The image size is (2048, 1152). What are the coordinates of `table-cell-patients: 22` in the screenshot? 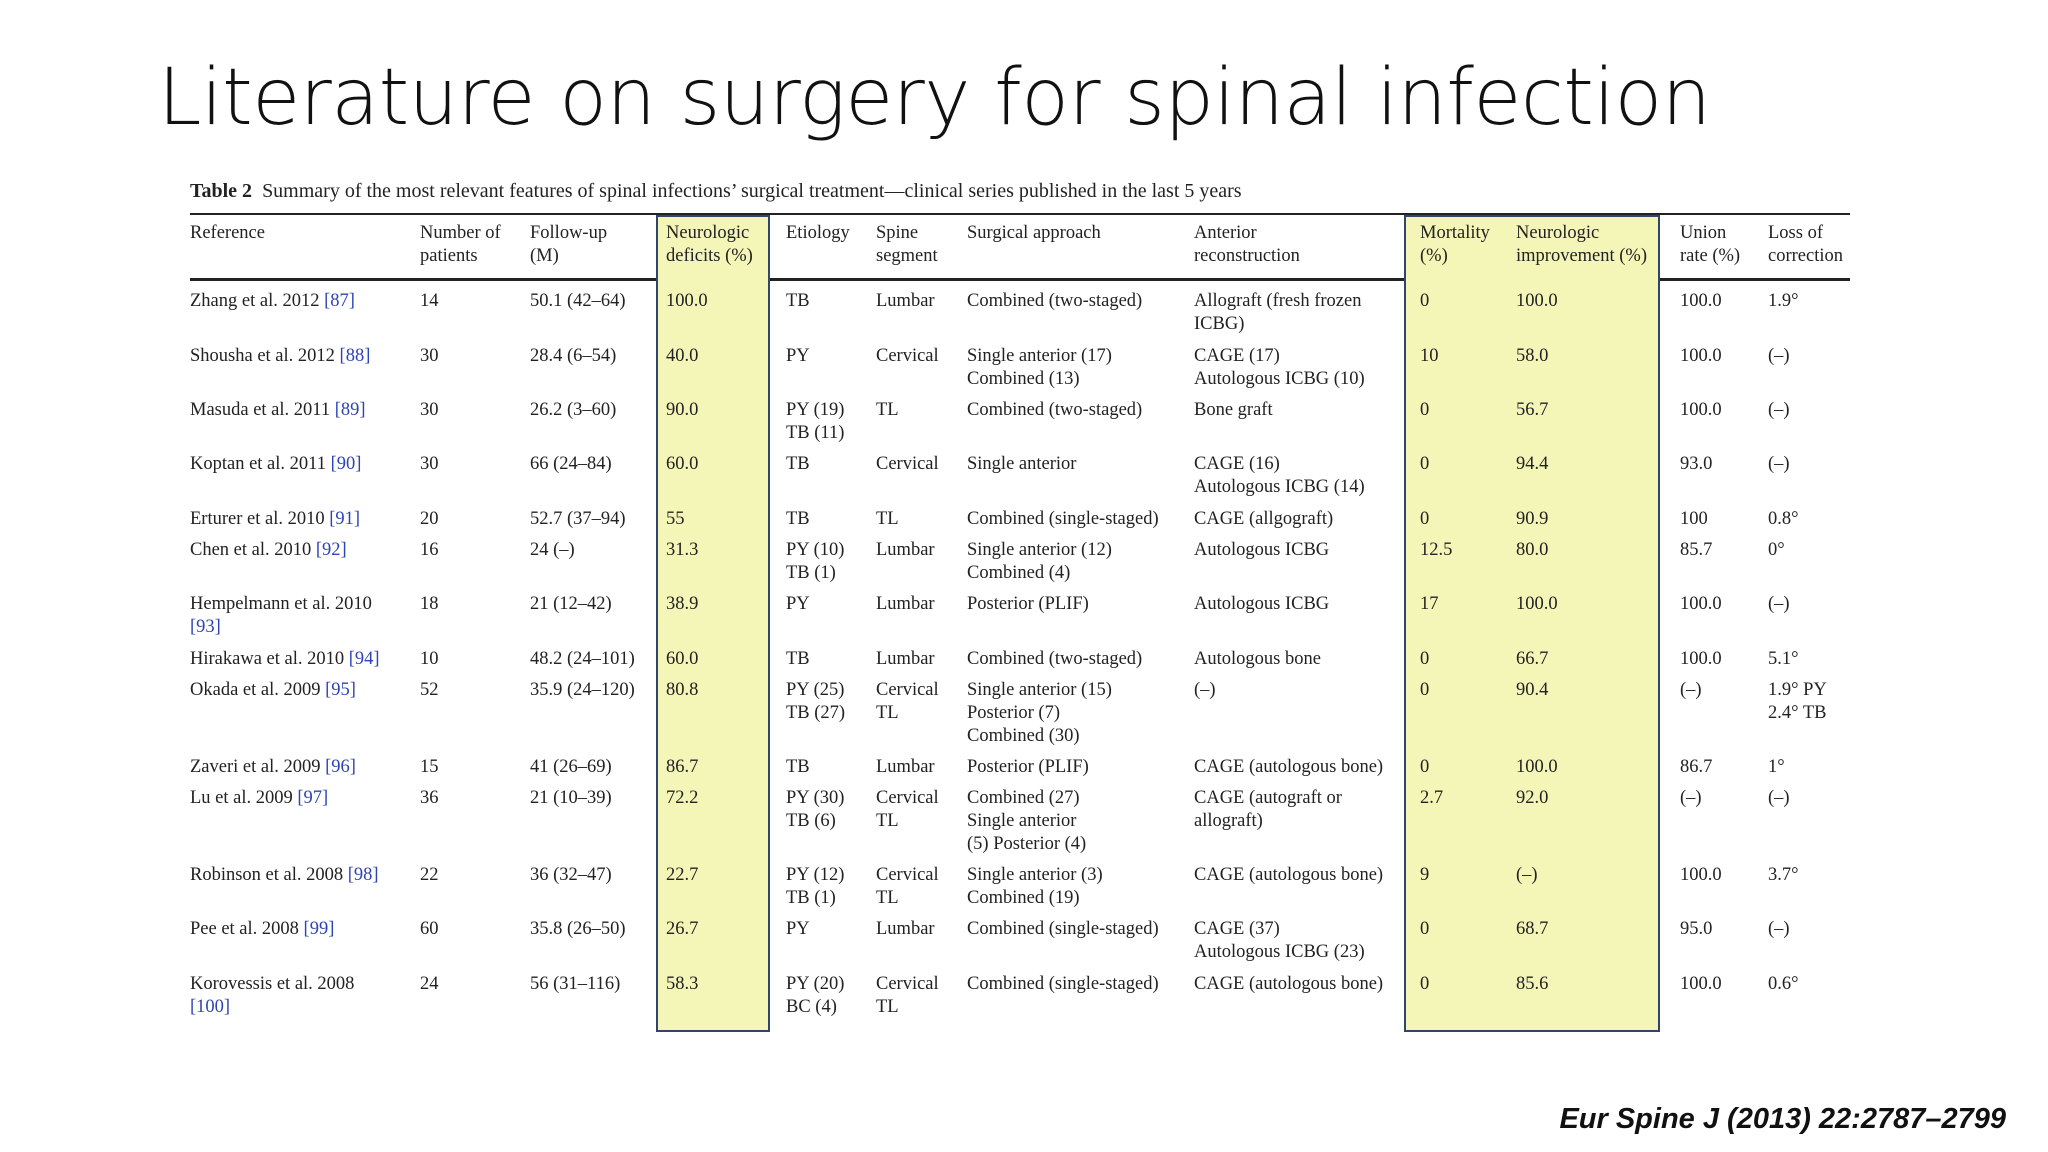 It's located at (429, 875).